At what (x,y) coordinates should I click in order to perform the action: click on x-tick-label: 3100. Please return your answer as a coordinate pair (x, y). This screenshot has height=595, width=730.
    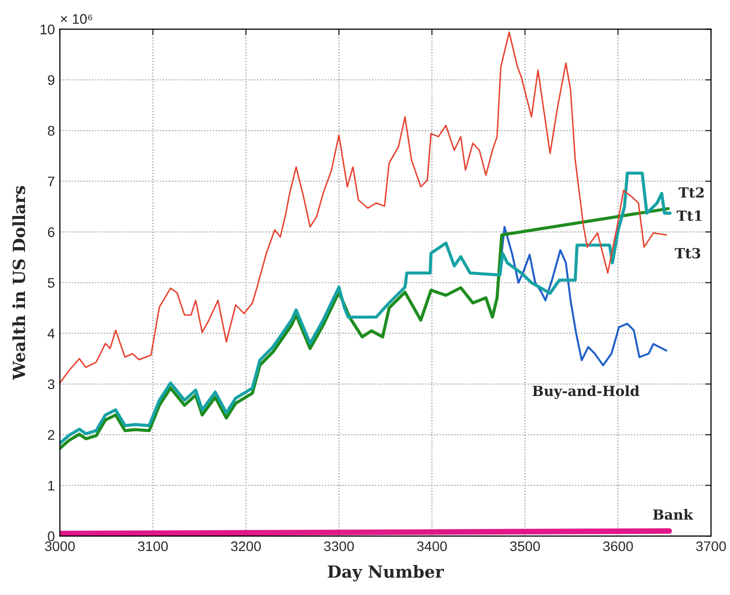
    Looking at the image, I should click on (153, 546).